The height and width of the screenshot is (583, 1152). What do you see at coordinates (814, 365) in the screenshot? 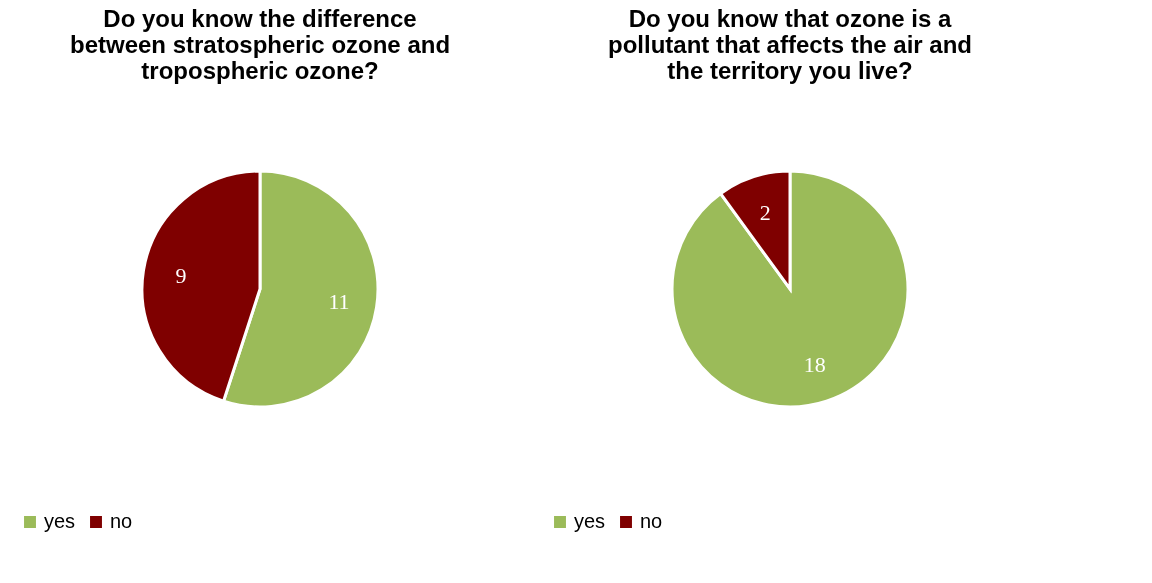
I see `data-label: 18` at bounding box center [814, 365].